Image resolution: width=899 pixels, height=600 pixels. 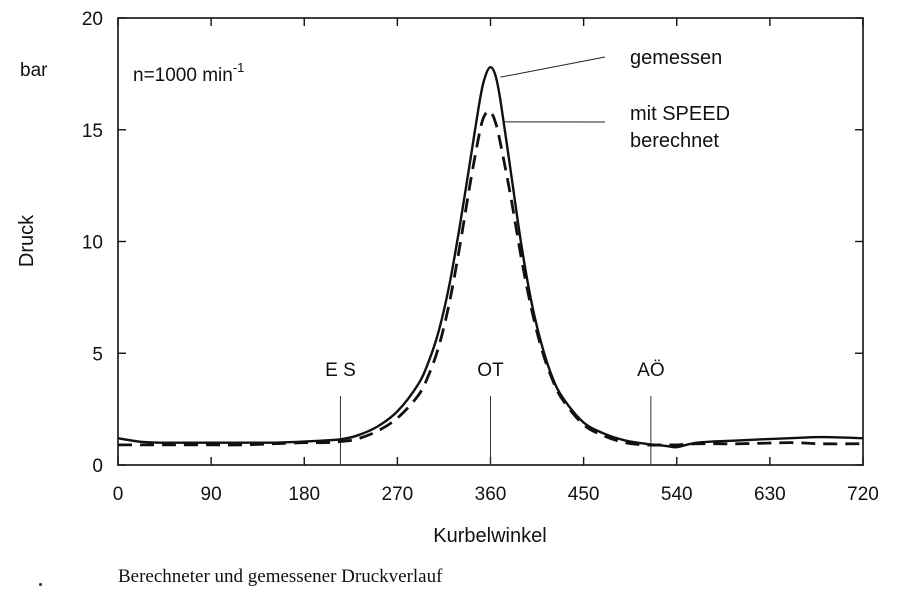 I want to click on legend-callouts: gemessen mit SPEED berechnet, so click(x=615, y=99).